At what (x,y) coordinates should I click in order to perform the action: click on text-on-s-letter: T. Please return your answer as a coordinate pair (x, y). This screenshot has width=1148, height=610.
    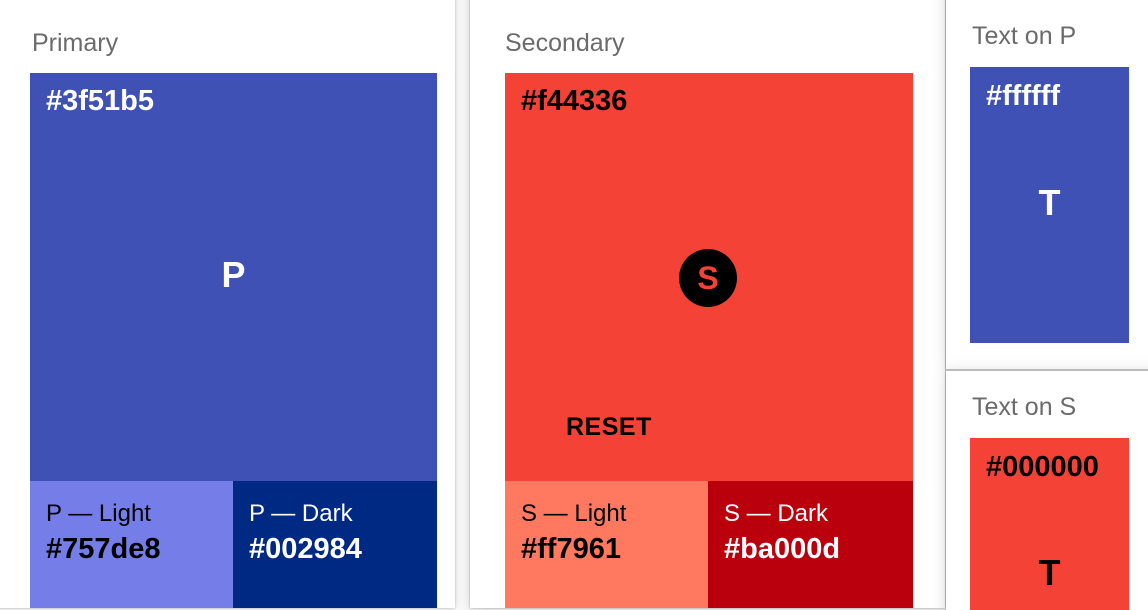
    Looking at the image, I should click on (1049, 572).